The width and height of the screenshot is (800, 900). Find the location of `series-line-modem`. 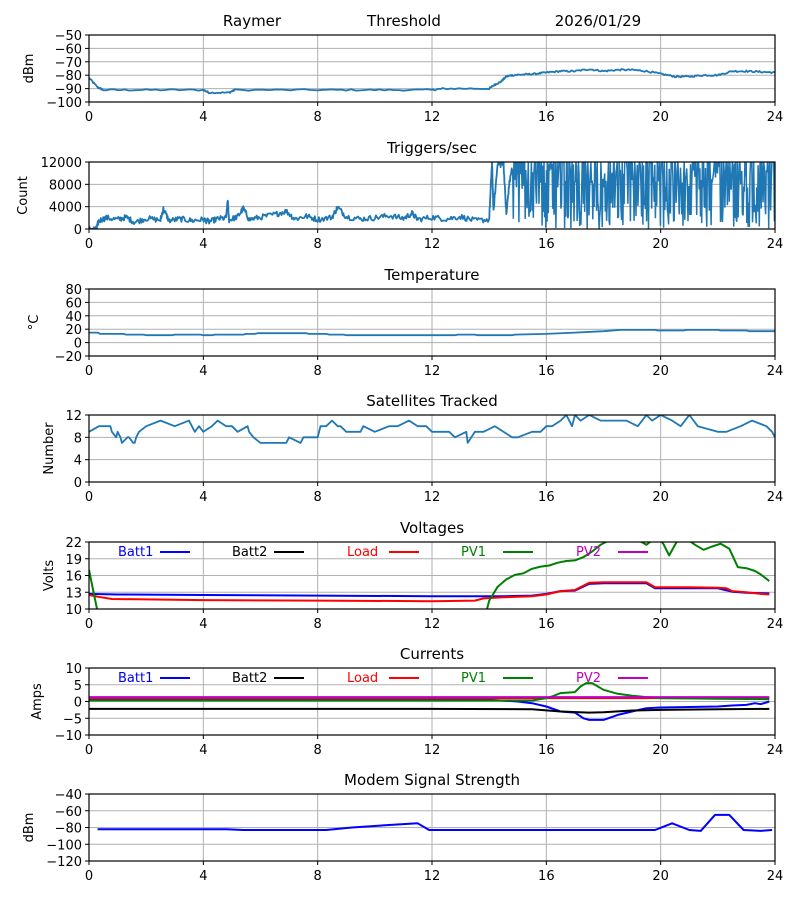

series-line-modem is located at coordinates (435, 822).